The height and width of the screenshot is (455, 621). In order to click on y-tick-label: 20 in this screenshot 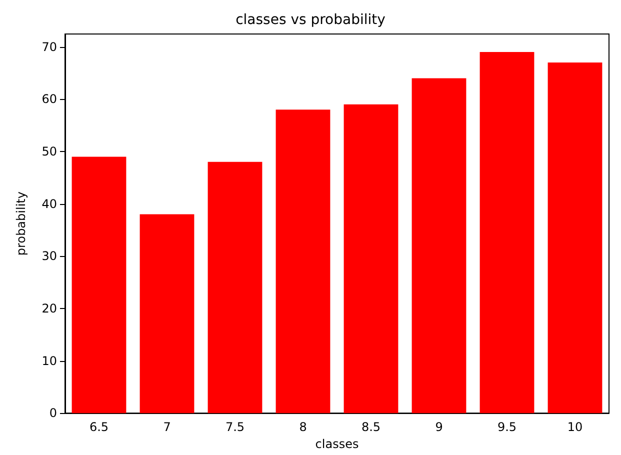, I will do `click(49, 308)`.